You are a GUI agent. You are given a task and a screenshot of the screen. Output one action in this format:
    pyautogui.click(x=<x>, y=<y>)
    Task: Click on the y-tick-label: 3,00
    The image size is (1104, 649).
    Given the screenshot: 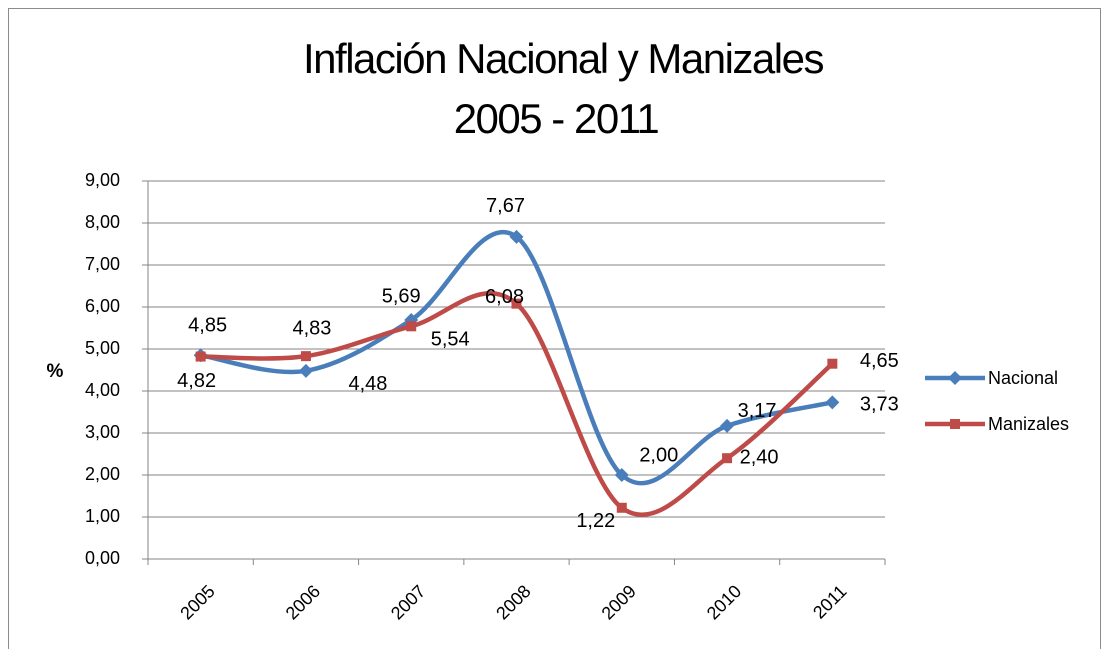 What is the action you would take?
    pyautogui.click(x=102, y=432)
    